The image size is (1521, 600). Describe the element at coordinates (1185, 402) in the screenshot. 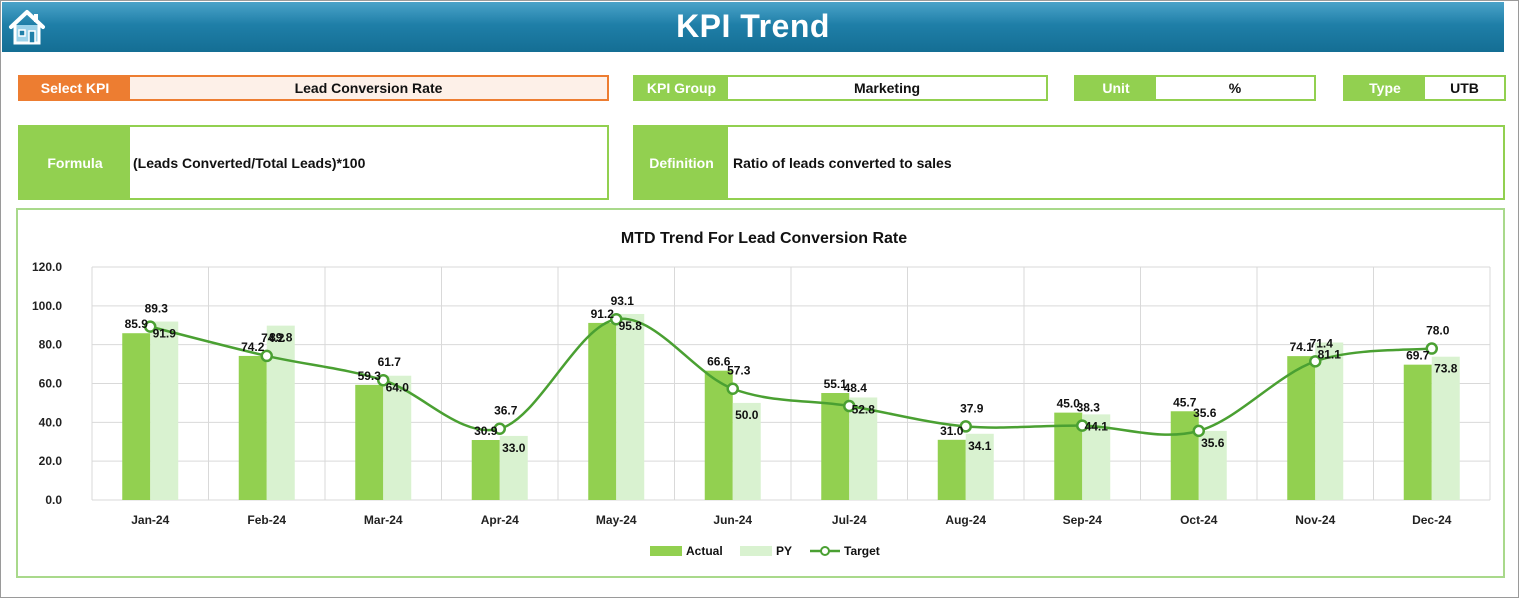

I see `actual-data-label: 45.7` at that location.